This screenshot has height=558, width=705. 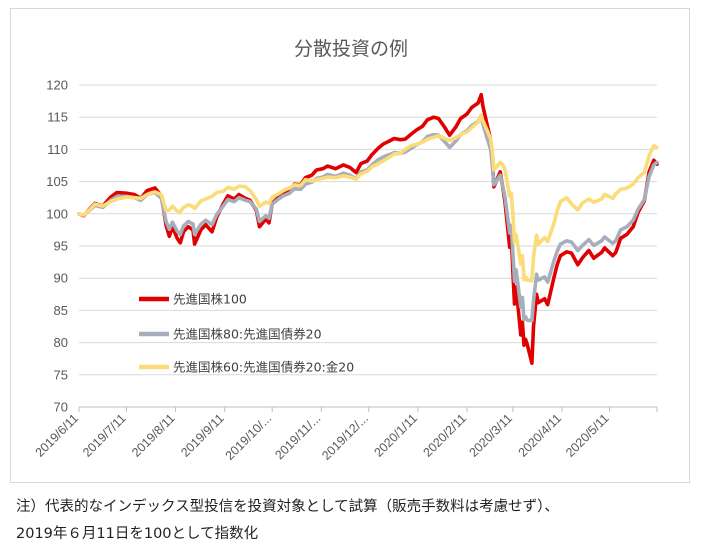 What do you see at coordinates (210, 299) in the screenshot?
I see `legend-label-0: 先進国株100` at bounding box center [210, 299].